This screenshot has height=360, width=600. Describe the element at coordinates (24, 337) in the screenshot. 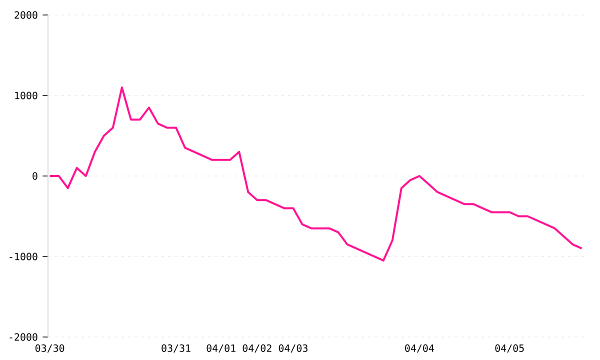

I see `y-tick-label: -2000` at that location.